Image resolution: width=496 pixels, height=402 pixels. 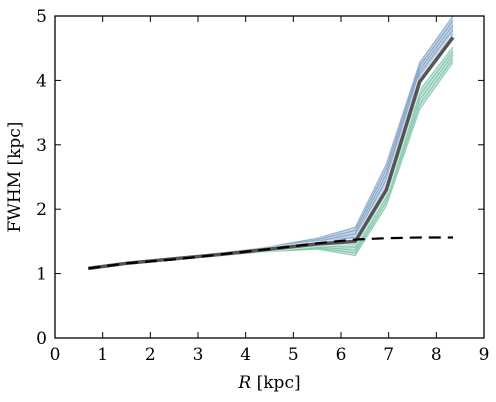 I want to click on x-tick-label: 5, so click(x=293, y=355).